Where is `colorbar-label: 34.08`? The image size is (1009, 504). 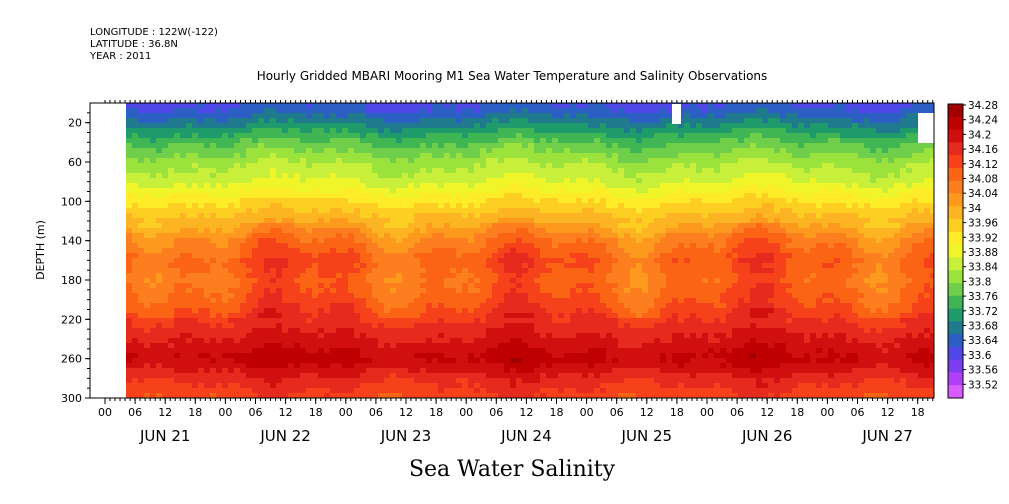 colorbar-label: 34.08 is located at coordinates (983, 180).